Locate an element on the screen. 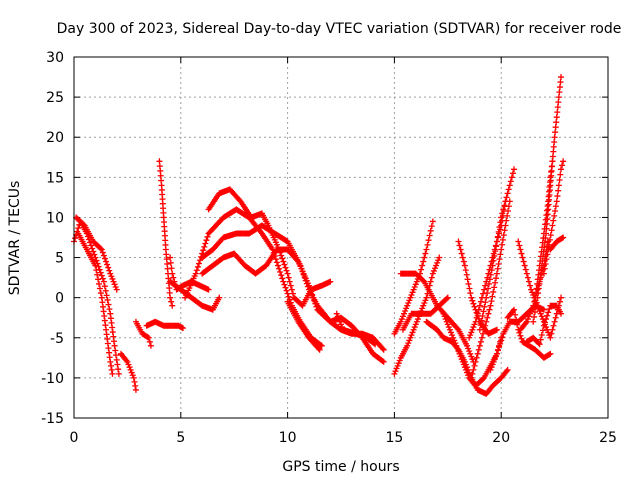 The image size is (640, 480). x-tick-label: 25 is located at coordinates (608, 438).